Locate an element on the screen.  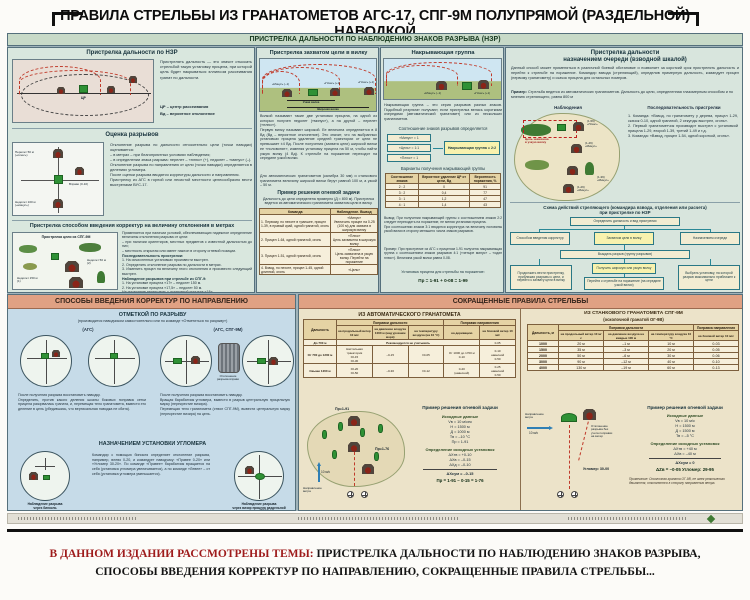
ags-result: Пр = 1-91 – 0-15 = 1-76 is located at coordinates (460, 480).